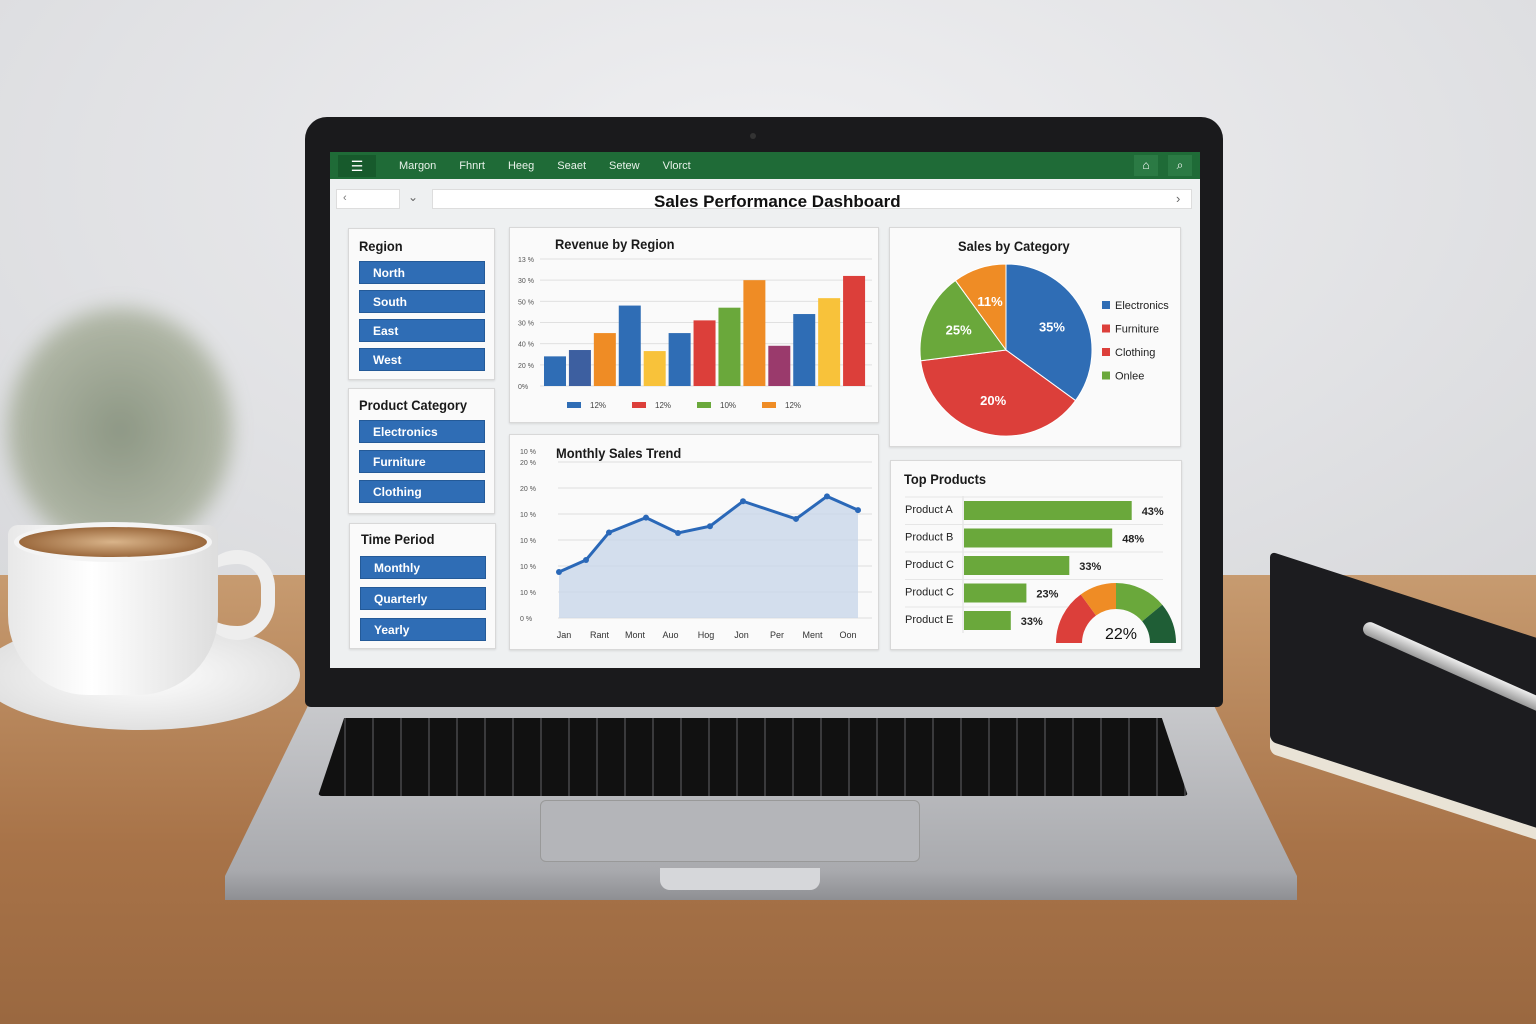  Describe the element at coordinates (564, 635) in the screenshot. I see `x-tick-label: Jan` at that location.